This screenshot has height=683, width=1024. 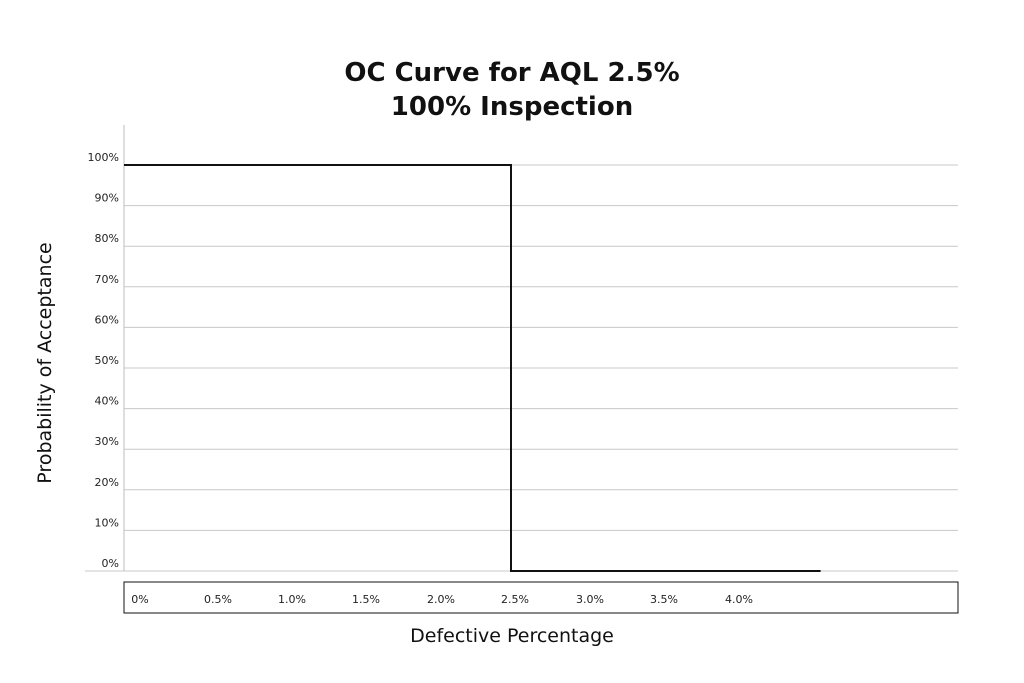 What do you see at coordinates (366, 599) in the screenshot?
I see `x-tick-label: 1.5%` at bounding box center [366, 599].